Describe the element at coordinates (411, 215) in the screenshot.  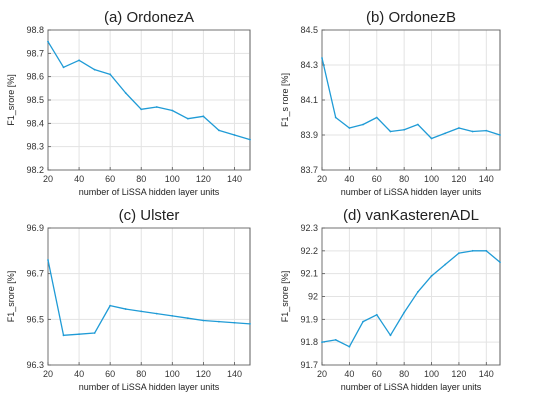
I see `panel-title: (d) vanKasterenADL` at that location.